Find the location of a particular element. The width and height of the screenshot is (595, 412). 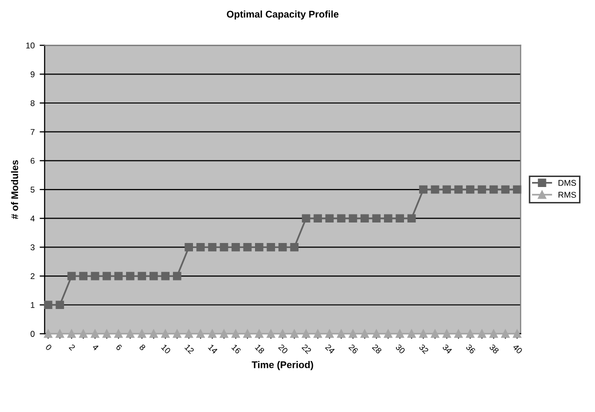

x-axis-title: Time (Period) is located at coordinates (283, 365).